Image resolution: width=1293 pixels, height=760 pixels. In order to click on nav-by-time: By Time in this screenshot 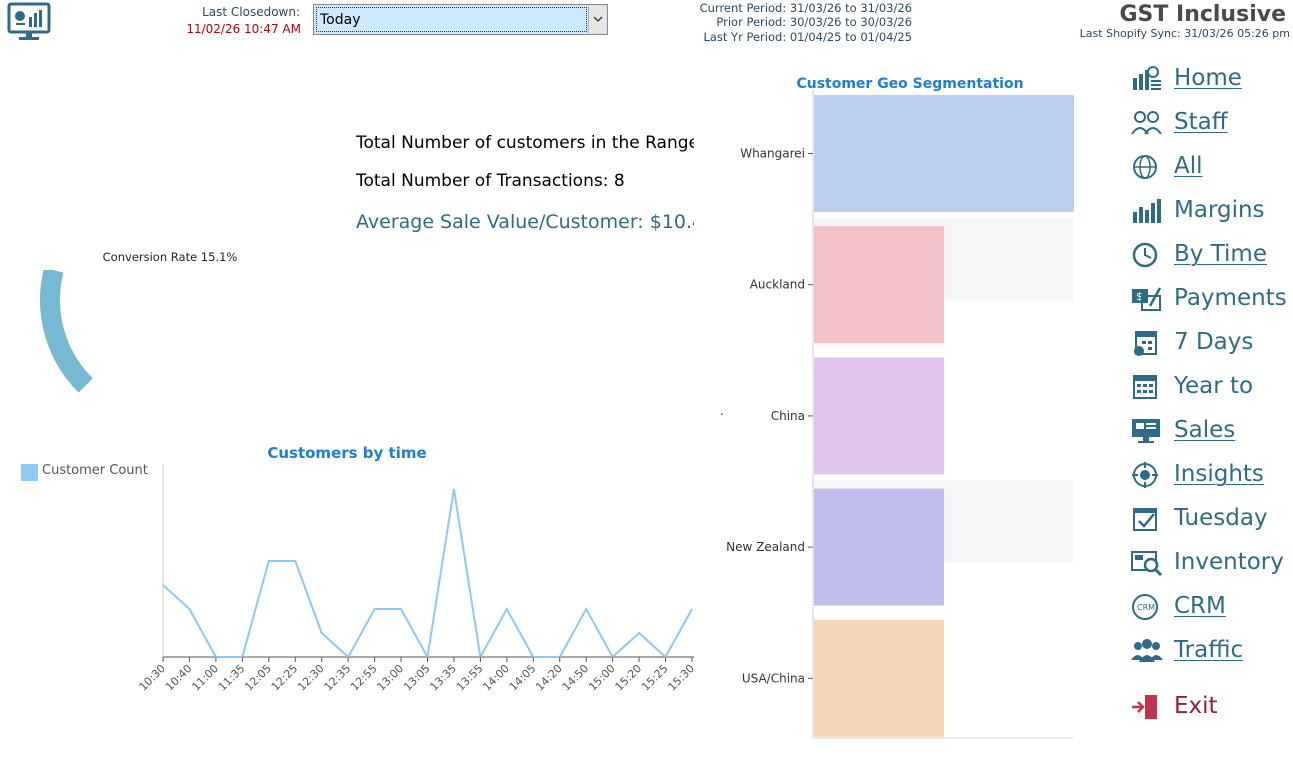, I will do `click(1211, 255)`.